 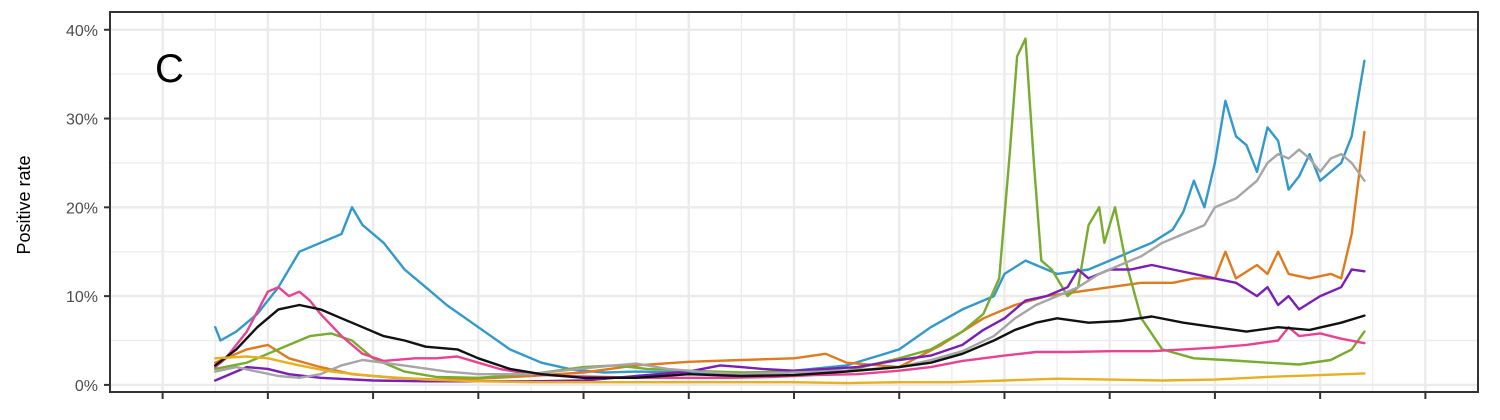 What do you see at coordinates (82, 31) in the screenshot?
I see `y-tick-label: 40%` at bounding box center [82, 31].